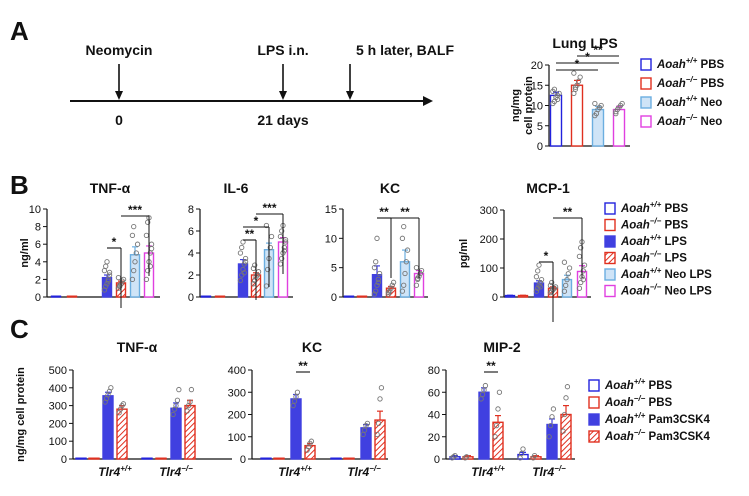 This screenshot has height=496, width=749. I want to click on y-tick-label: 100, so click(58, 442).